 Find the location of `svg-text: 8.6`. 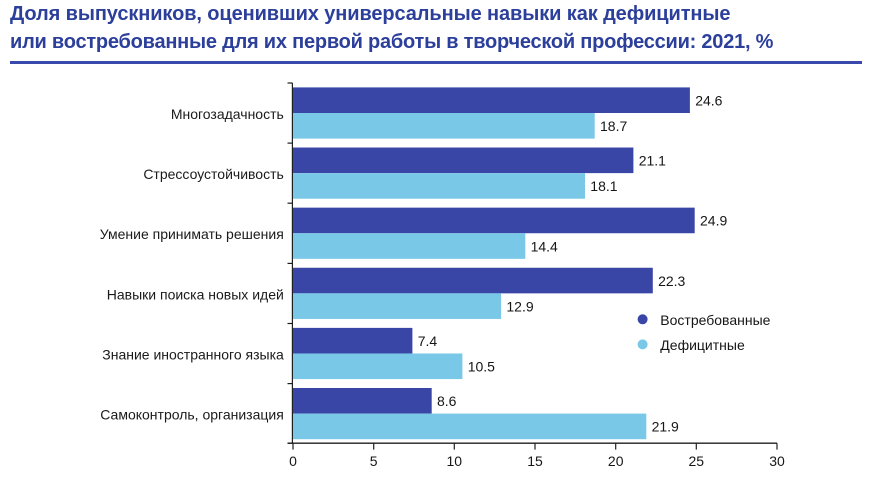

svg-text: 8.6 is located at coordinates (447, 401).